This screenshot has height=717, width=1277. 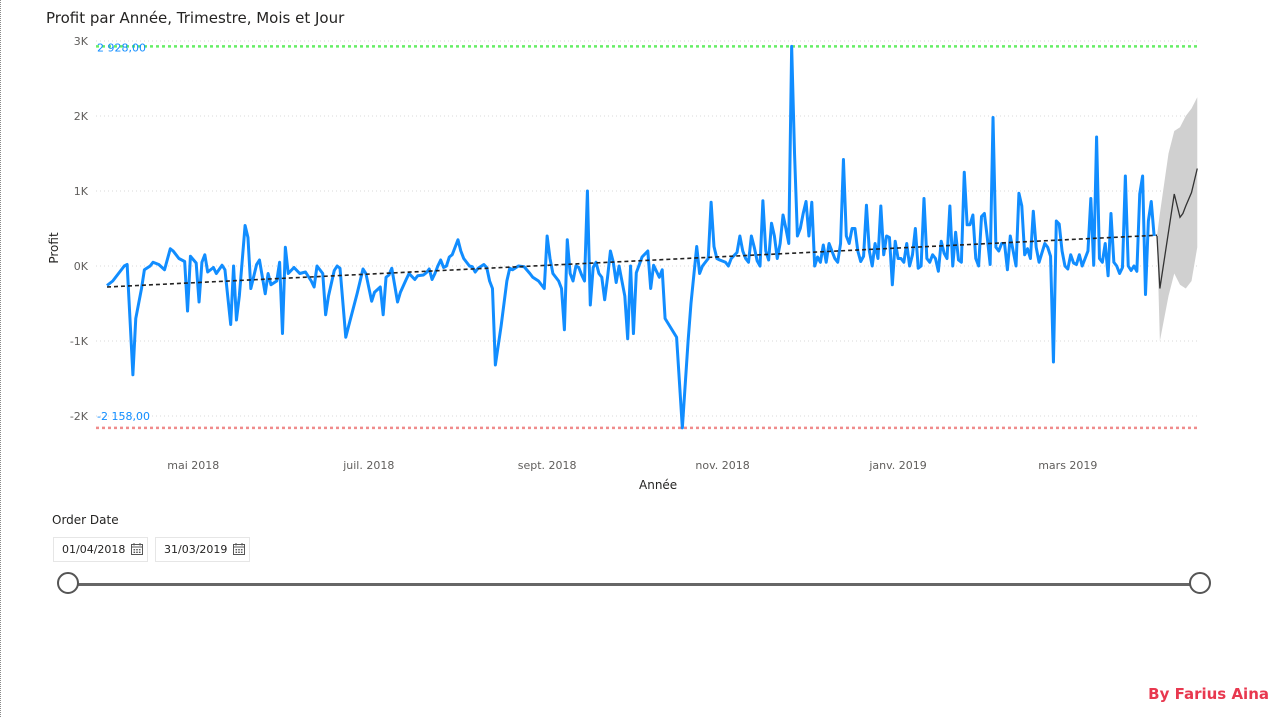 I want to click on x-tick-label: mai 2018, so click(x=193, y=465).